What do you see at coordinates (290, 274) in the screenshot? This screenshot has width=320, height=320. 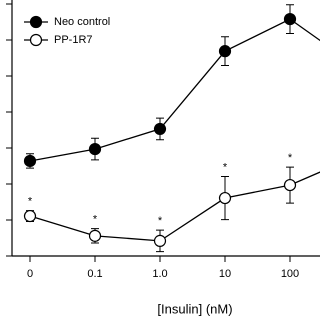 I see `x-tick-label: 100` at bounding box center [290, 274].